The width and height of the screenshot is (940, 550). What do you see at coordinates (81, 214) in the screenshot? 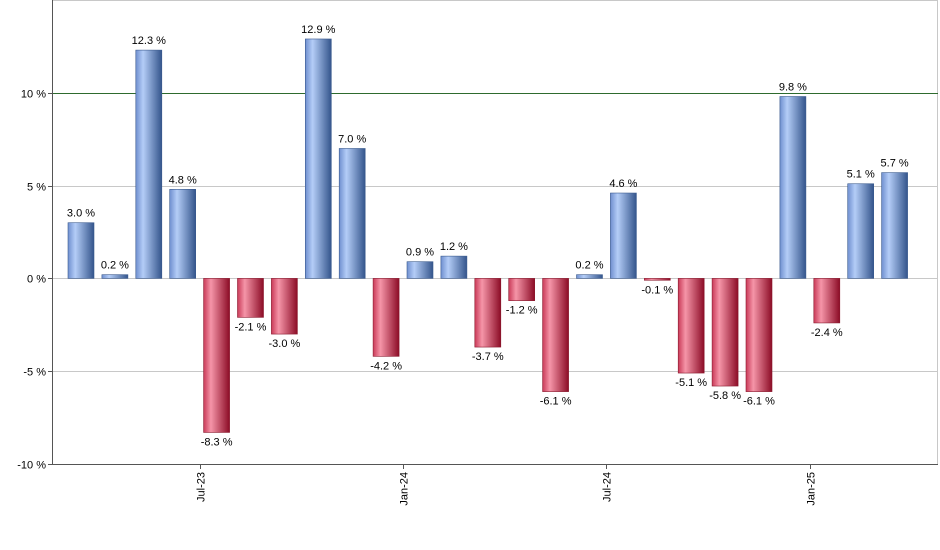
I see `data-label: 3.0 %` at bounding box center [81, 214].